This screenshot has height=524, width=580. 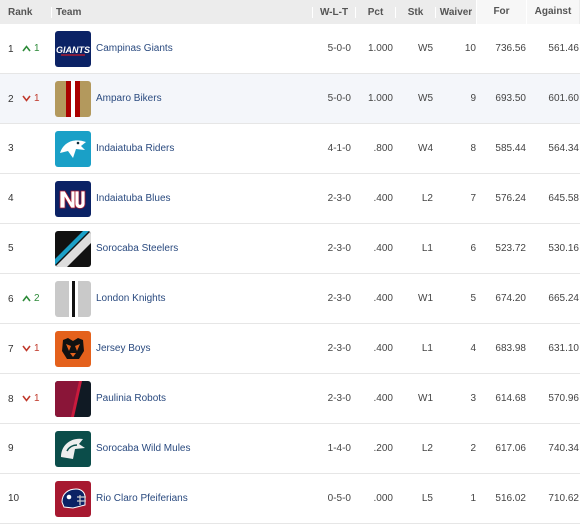 I want to click on rank-change: 2, so click(x=31, y=298).